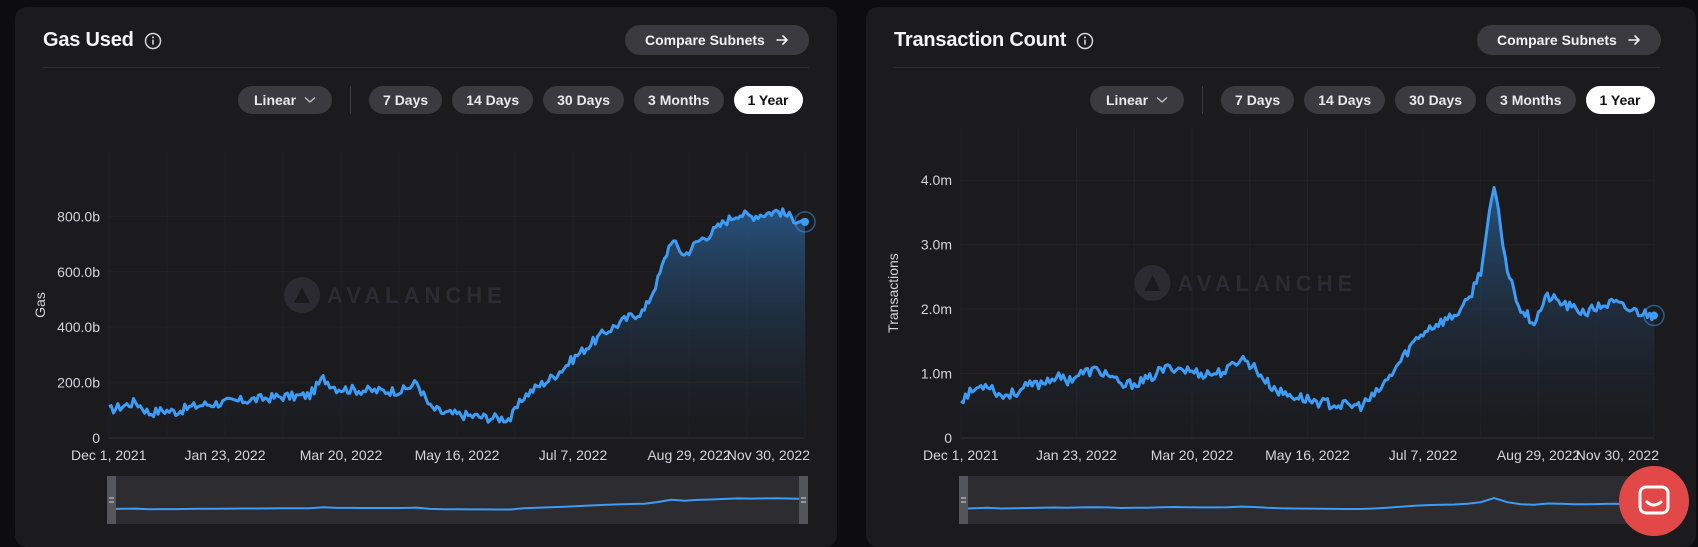 This screenshot has height=547, width=1698. What do you see at coordinates (78, 383) in the screenshot?
I see `y-tick-label: 200.0b` at bounding box center [78, 383].